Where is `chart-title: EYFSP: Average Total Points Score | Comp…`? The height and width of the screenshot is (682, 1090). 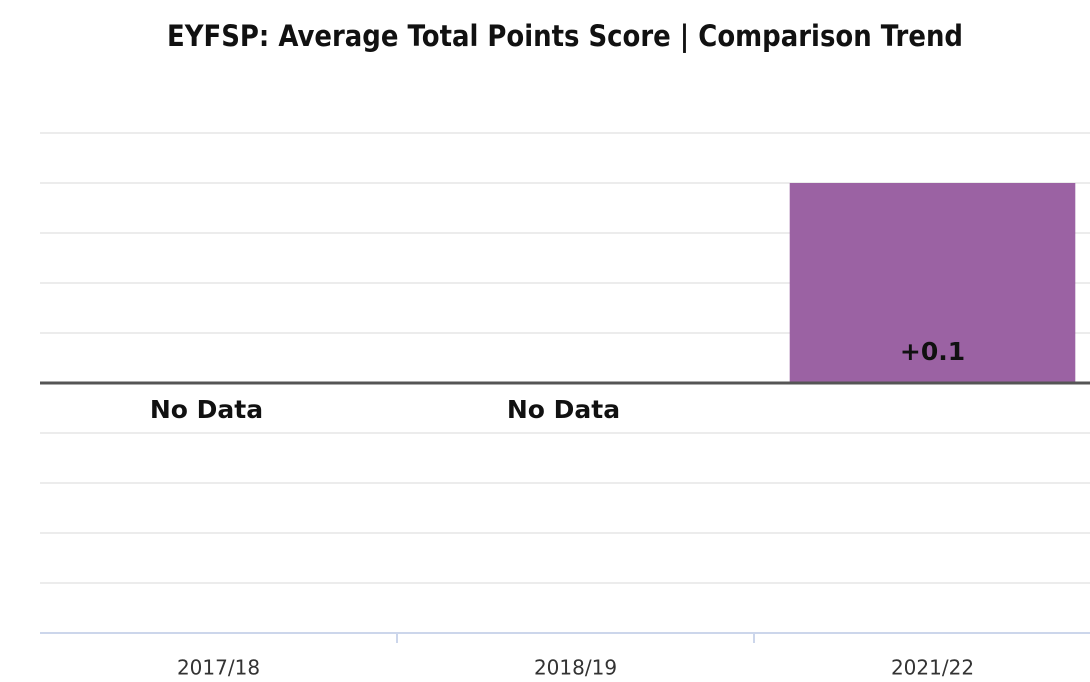 chart-title: EYFSP: Average Total Points Score | Comp… is located at coordinates (565, 36).